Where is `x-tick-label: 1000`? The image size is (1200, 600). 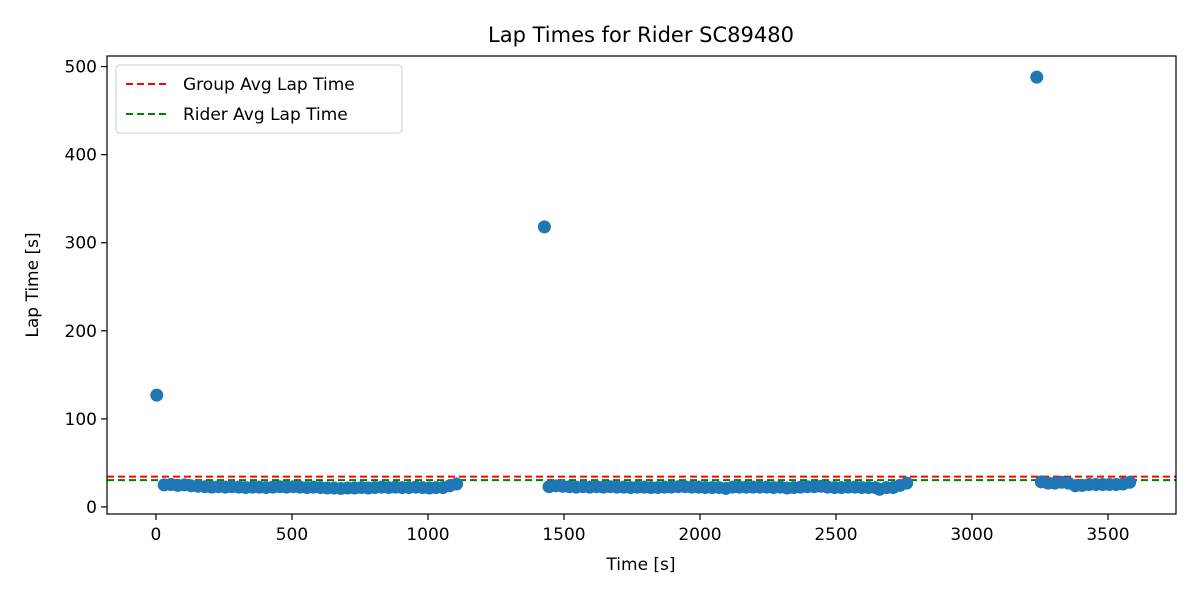 x-tick-label: 1000 is located at coordinates (427, 535).